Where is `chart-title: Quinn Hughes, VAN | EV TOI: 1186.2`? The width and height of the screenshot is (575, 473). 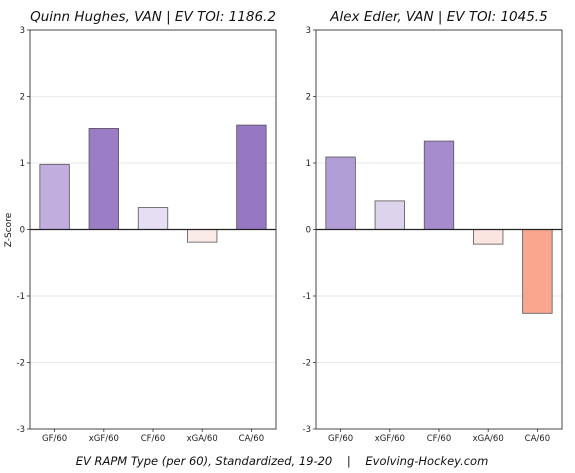 chart-title: Quinn Hughes, VAN | EV TOI: 1186.2 is located at coordinates (153, 17).